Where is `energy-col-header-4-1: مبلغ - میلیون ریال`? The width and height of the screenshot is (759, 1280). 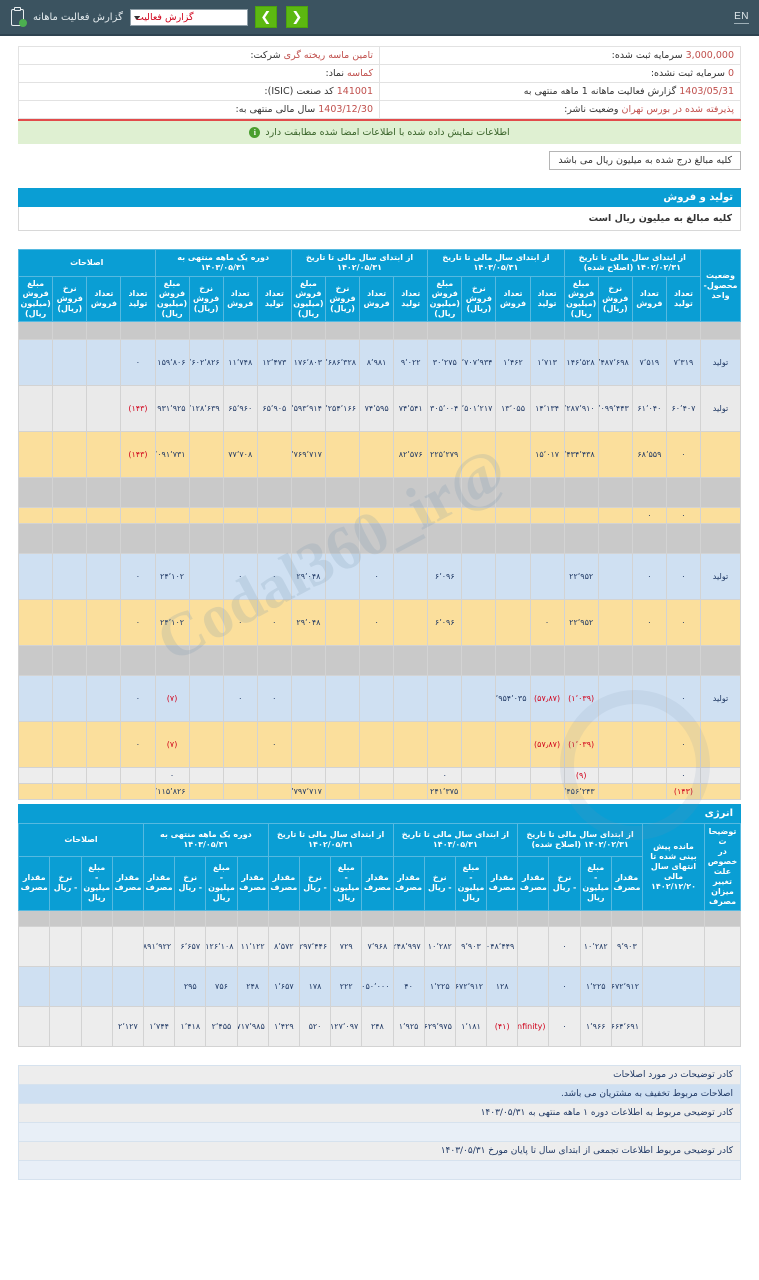 energy-col-header-4-1: مبلغ - میلیون ریال is located at coordinates (96, 883).